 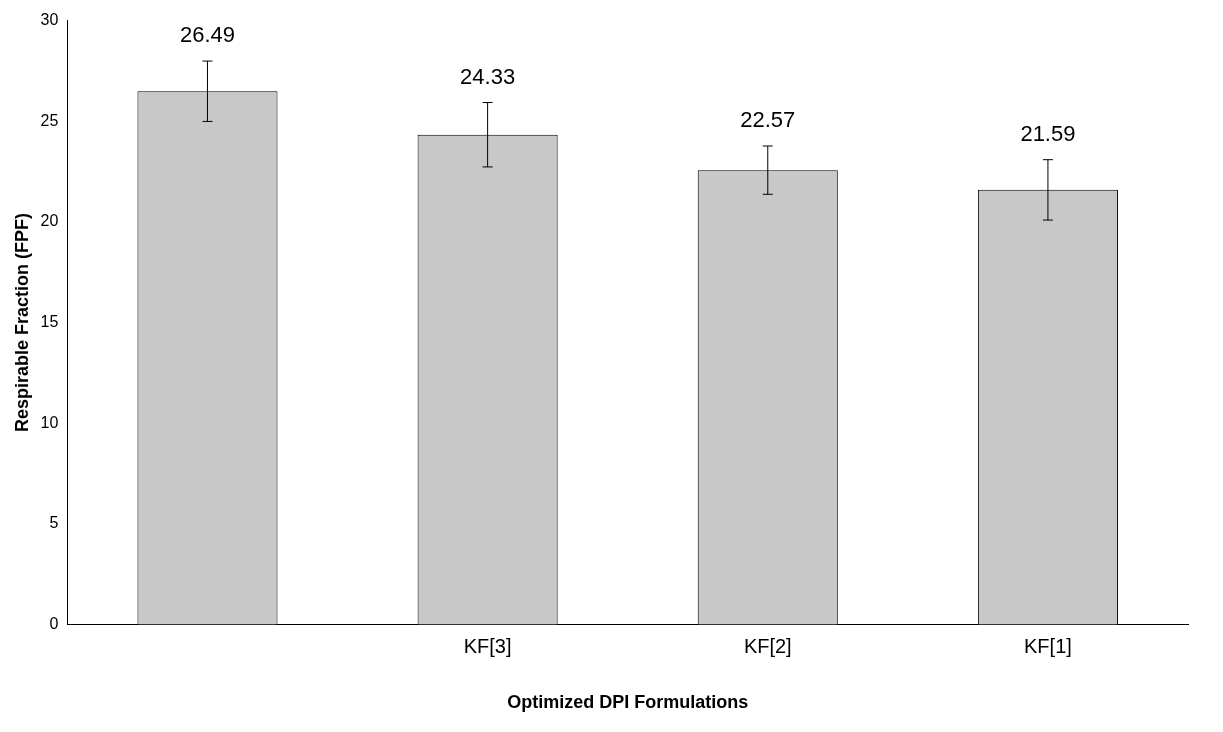 What do you see at coordinates (21, 322) in the screenshot?
I see `y-axis-title: Respirable Fraction (FPF)` at bounding box center [21, 322].